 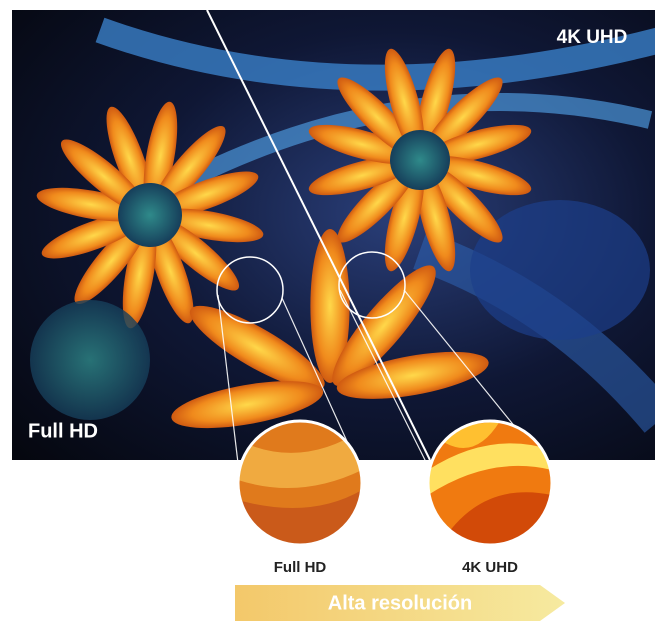 I want to click on caption: 4K UHD, so click(x=490, y=567).